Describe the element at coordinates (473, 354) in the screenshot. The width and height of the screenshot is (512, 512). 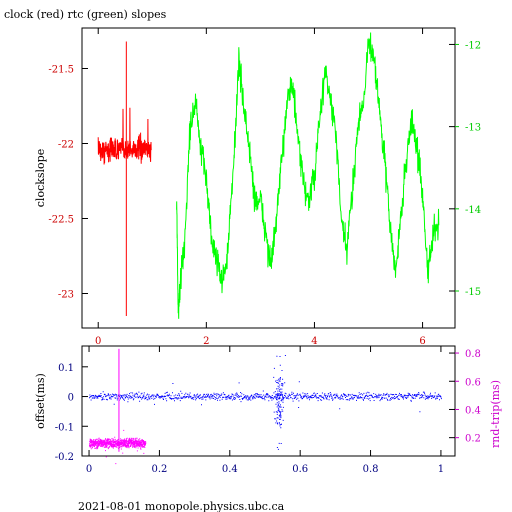
I see `offset-right-tick-label: 0.8` at that location.